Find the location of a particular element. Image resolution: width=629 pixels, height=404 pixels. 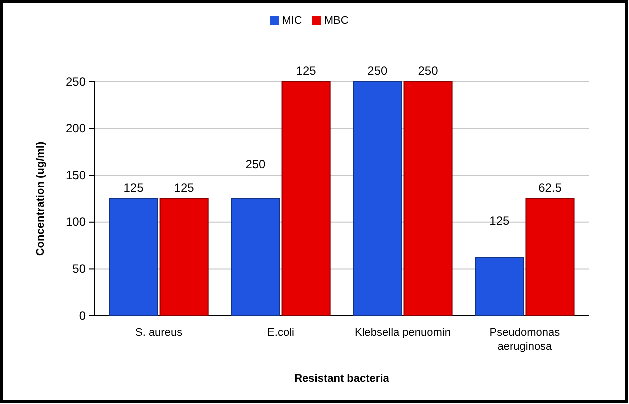

y-tick-label: 0 is located at coordinates (82, 315).